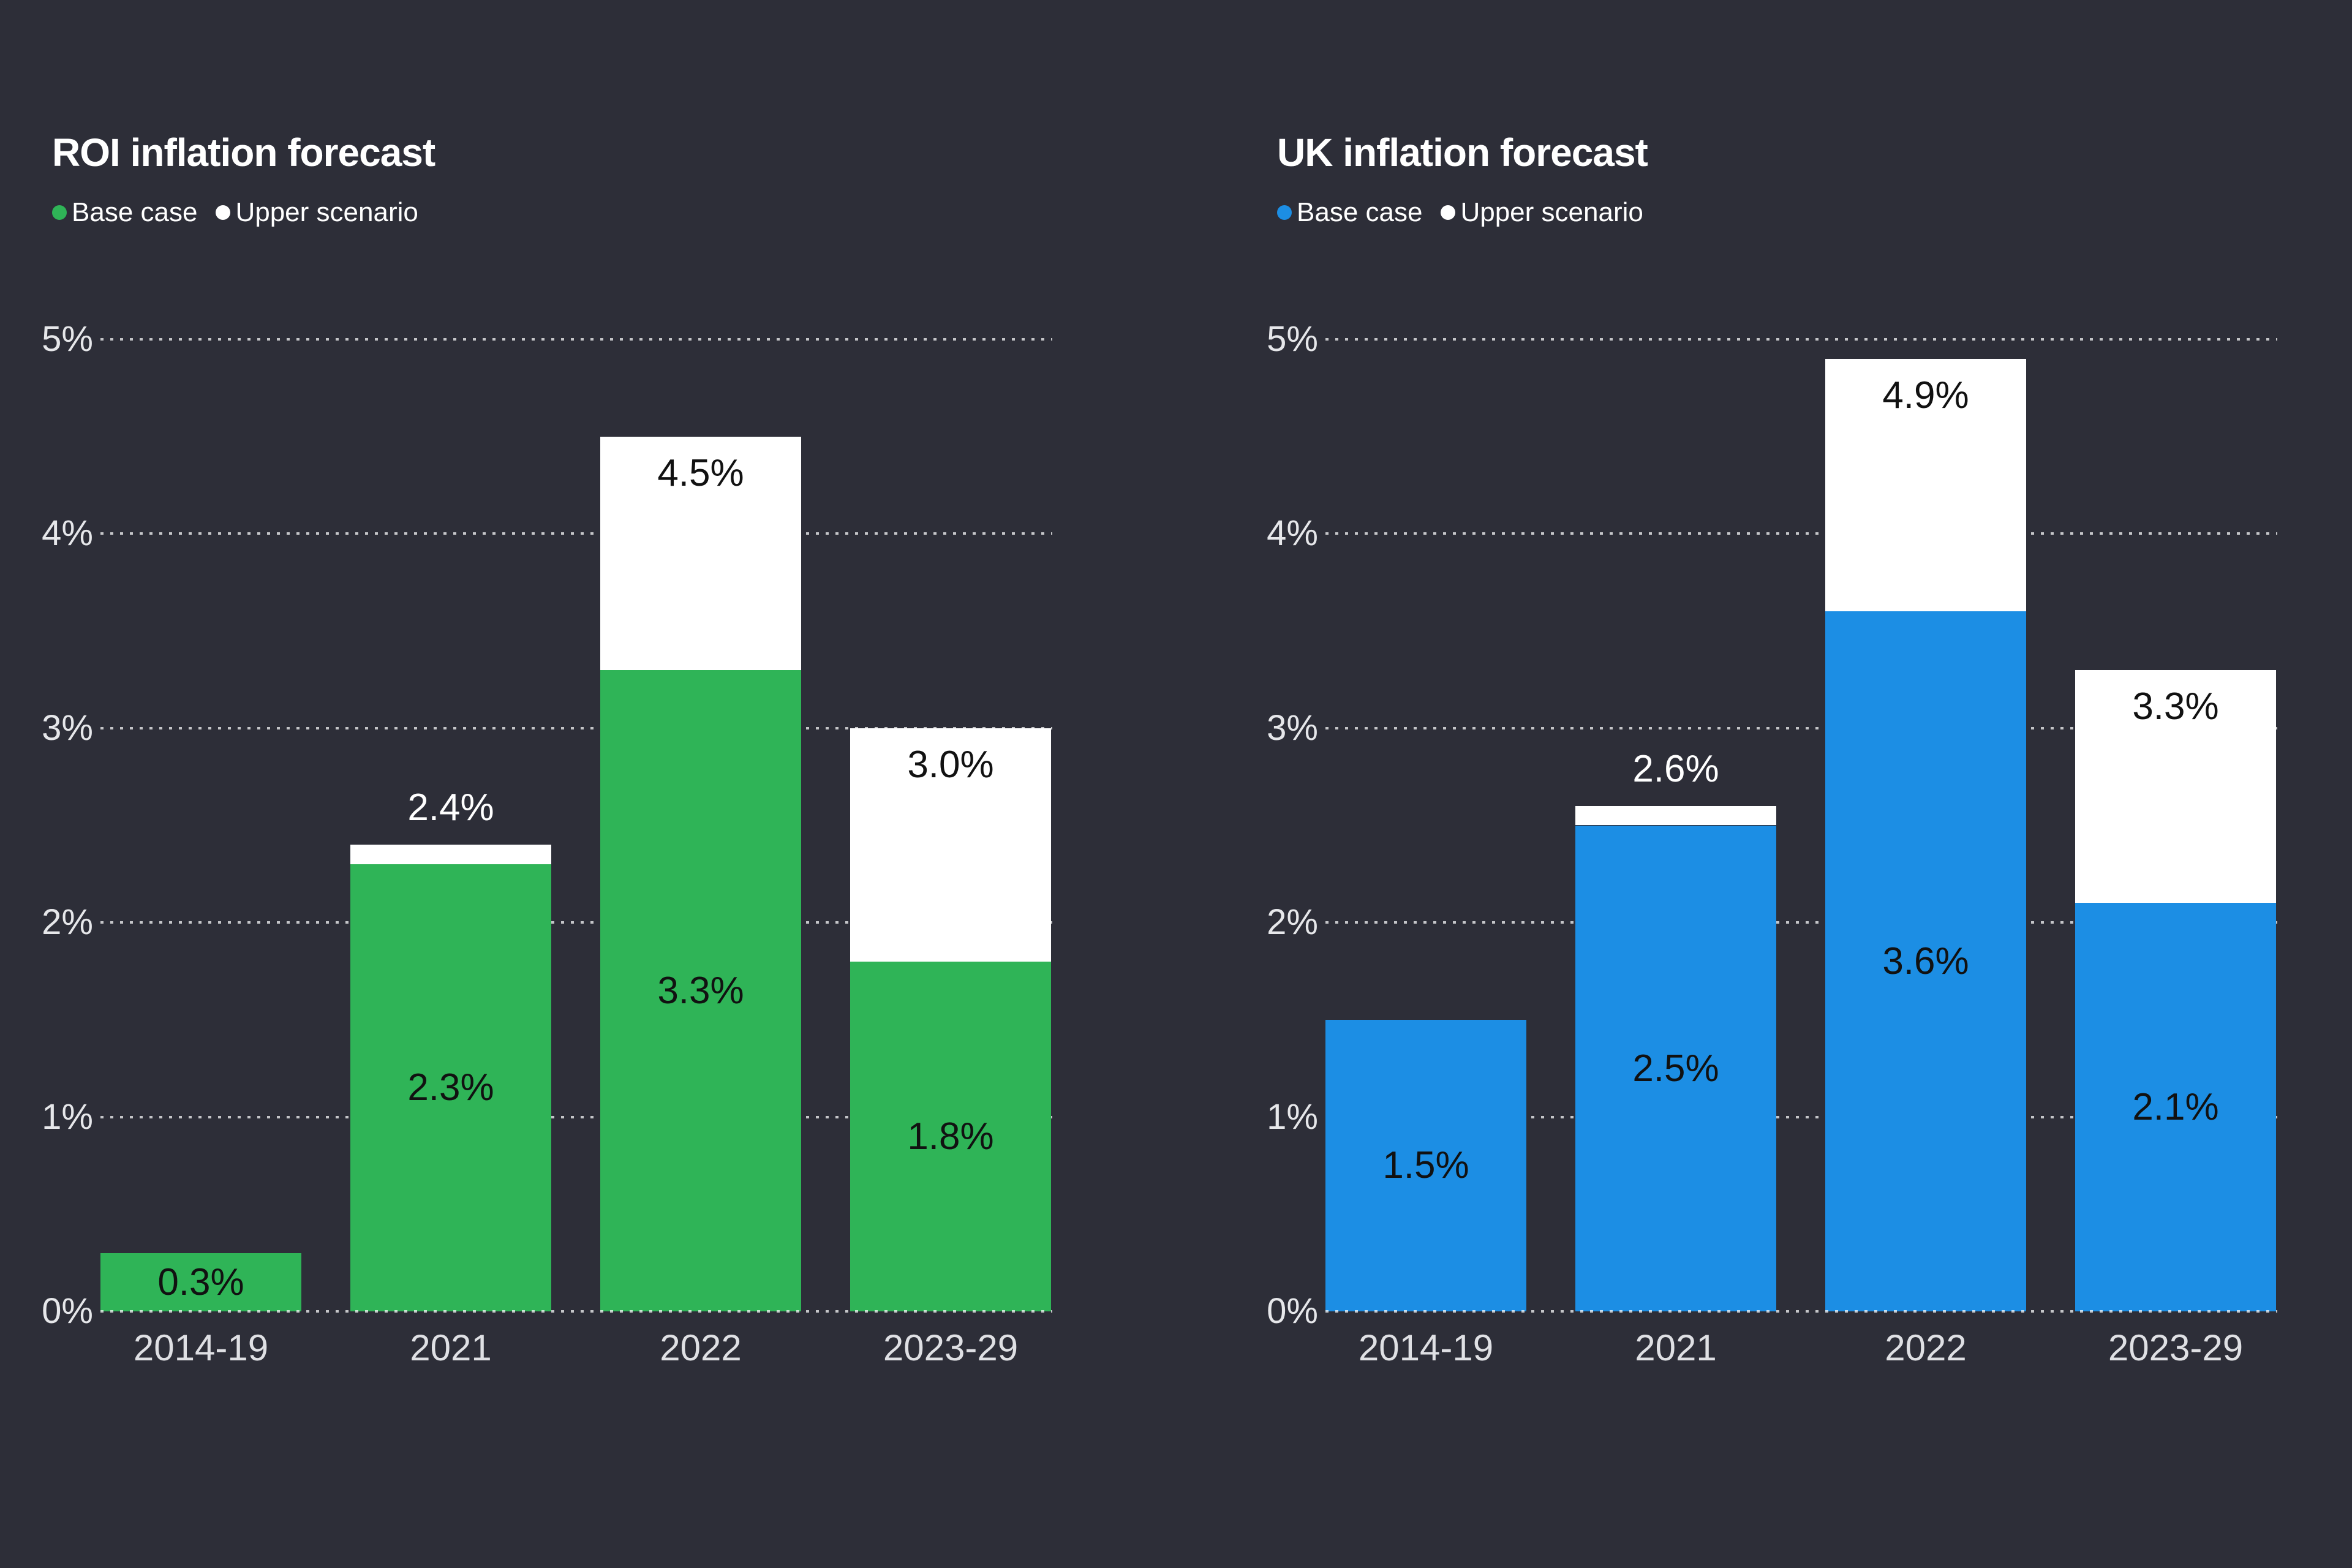 This screenshot has height=1568, width=2352. I want to click on bar-label-base: 1.5%, so click(1426, 1165).